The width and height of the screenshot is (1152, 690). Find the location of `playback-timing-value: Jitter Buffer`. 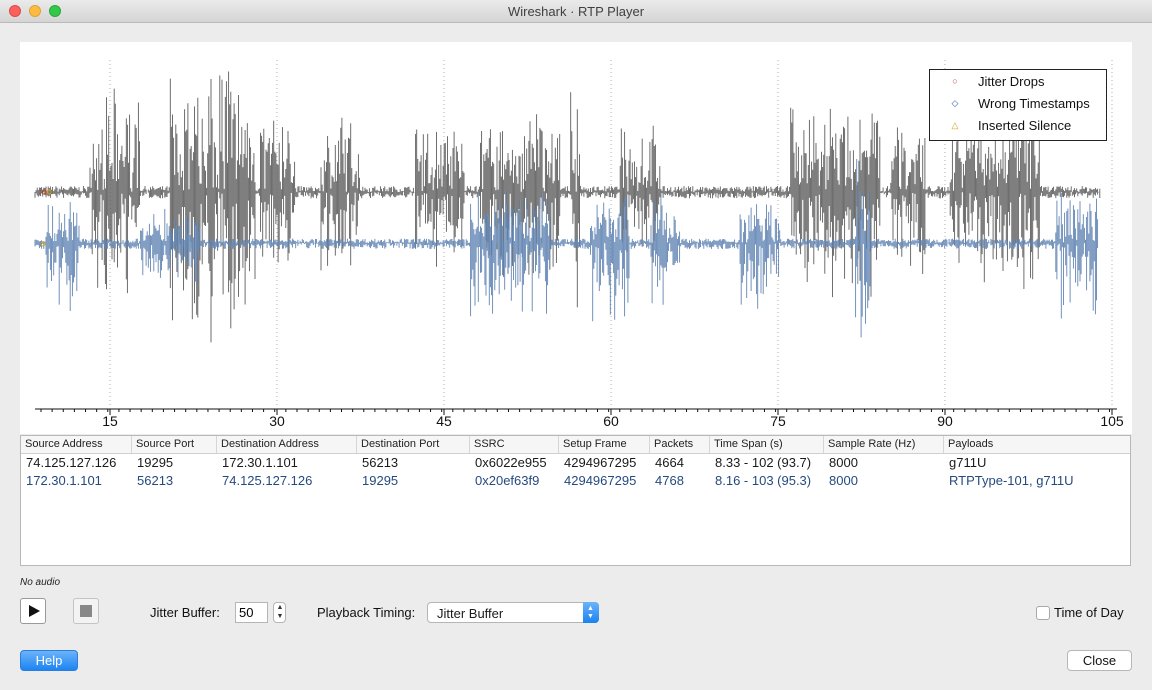

playback-timing-value: Jitter Buffer is located at coordinates (470, 613).